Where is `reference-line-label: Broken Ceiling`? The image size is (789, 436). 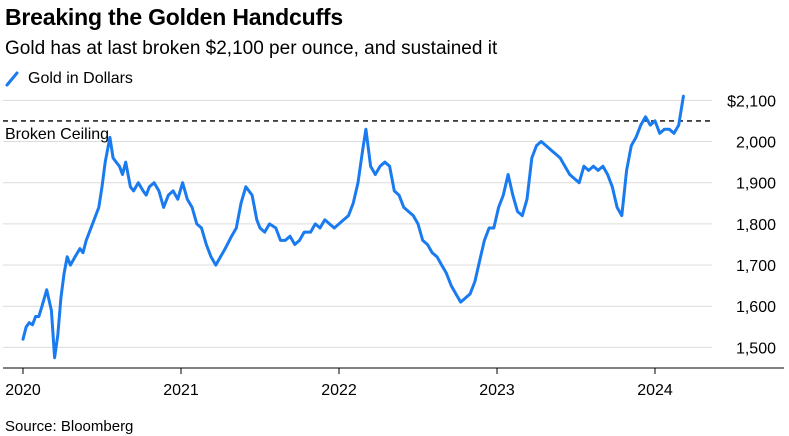 reference-line-label: Broken Ceiling is located at coordinates (57, 134).